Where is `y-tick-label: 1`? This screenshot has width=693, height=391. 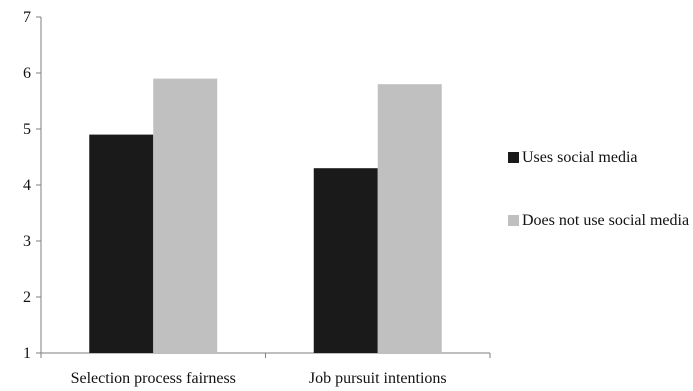
y-tick-label: 1 is located at coordinates (27, 353).